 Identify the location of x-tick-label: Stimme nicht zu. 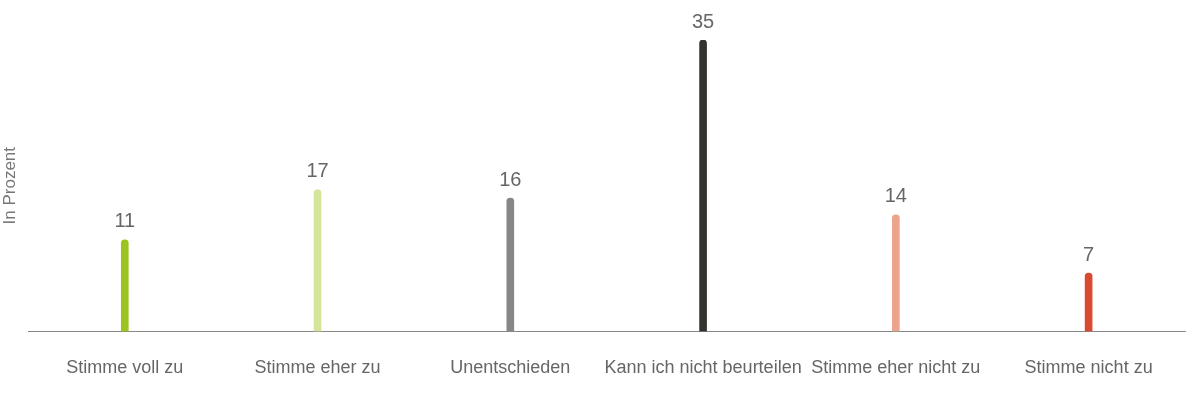
(1088, 367).